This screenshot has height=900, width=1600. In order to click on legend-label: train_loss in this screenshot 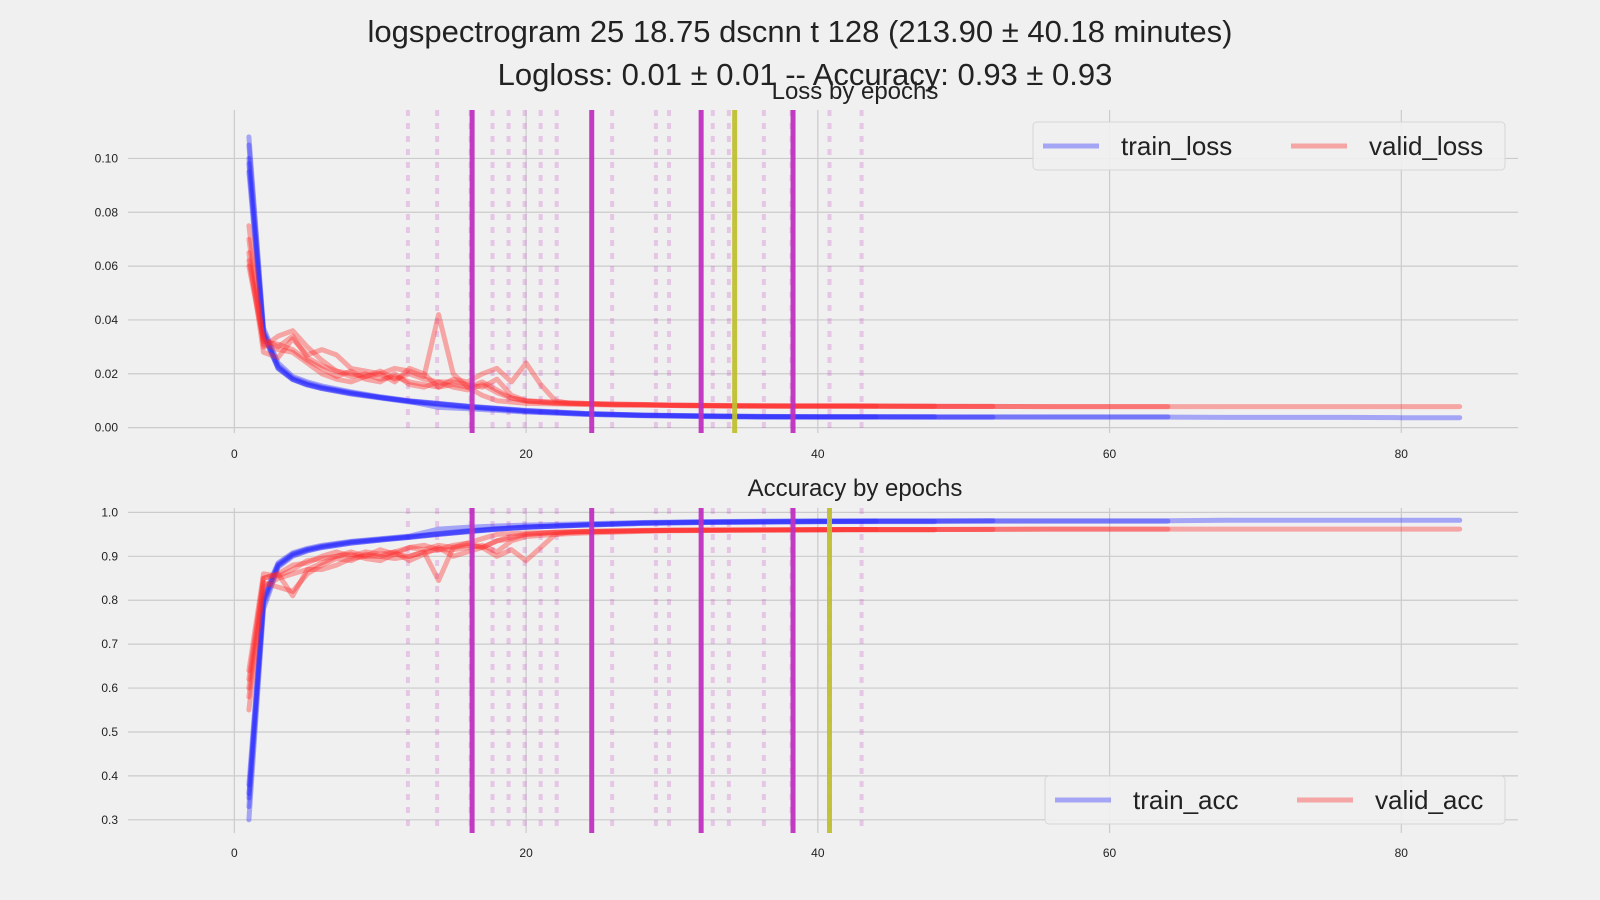, I will do `click(1176, 146)`.